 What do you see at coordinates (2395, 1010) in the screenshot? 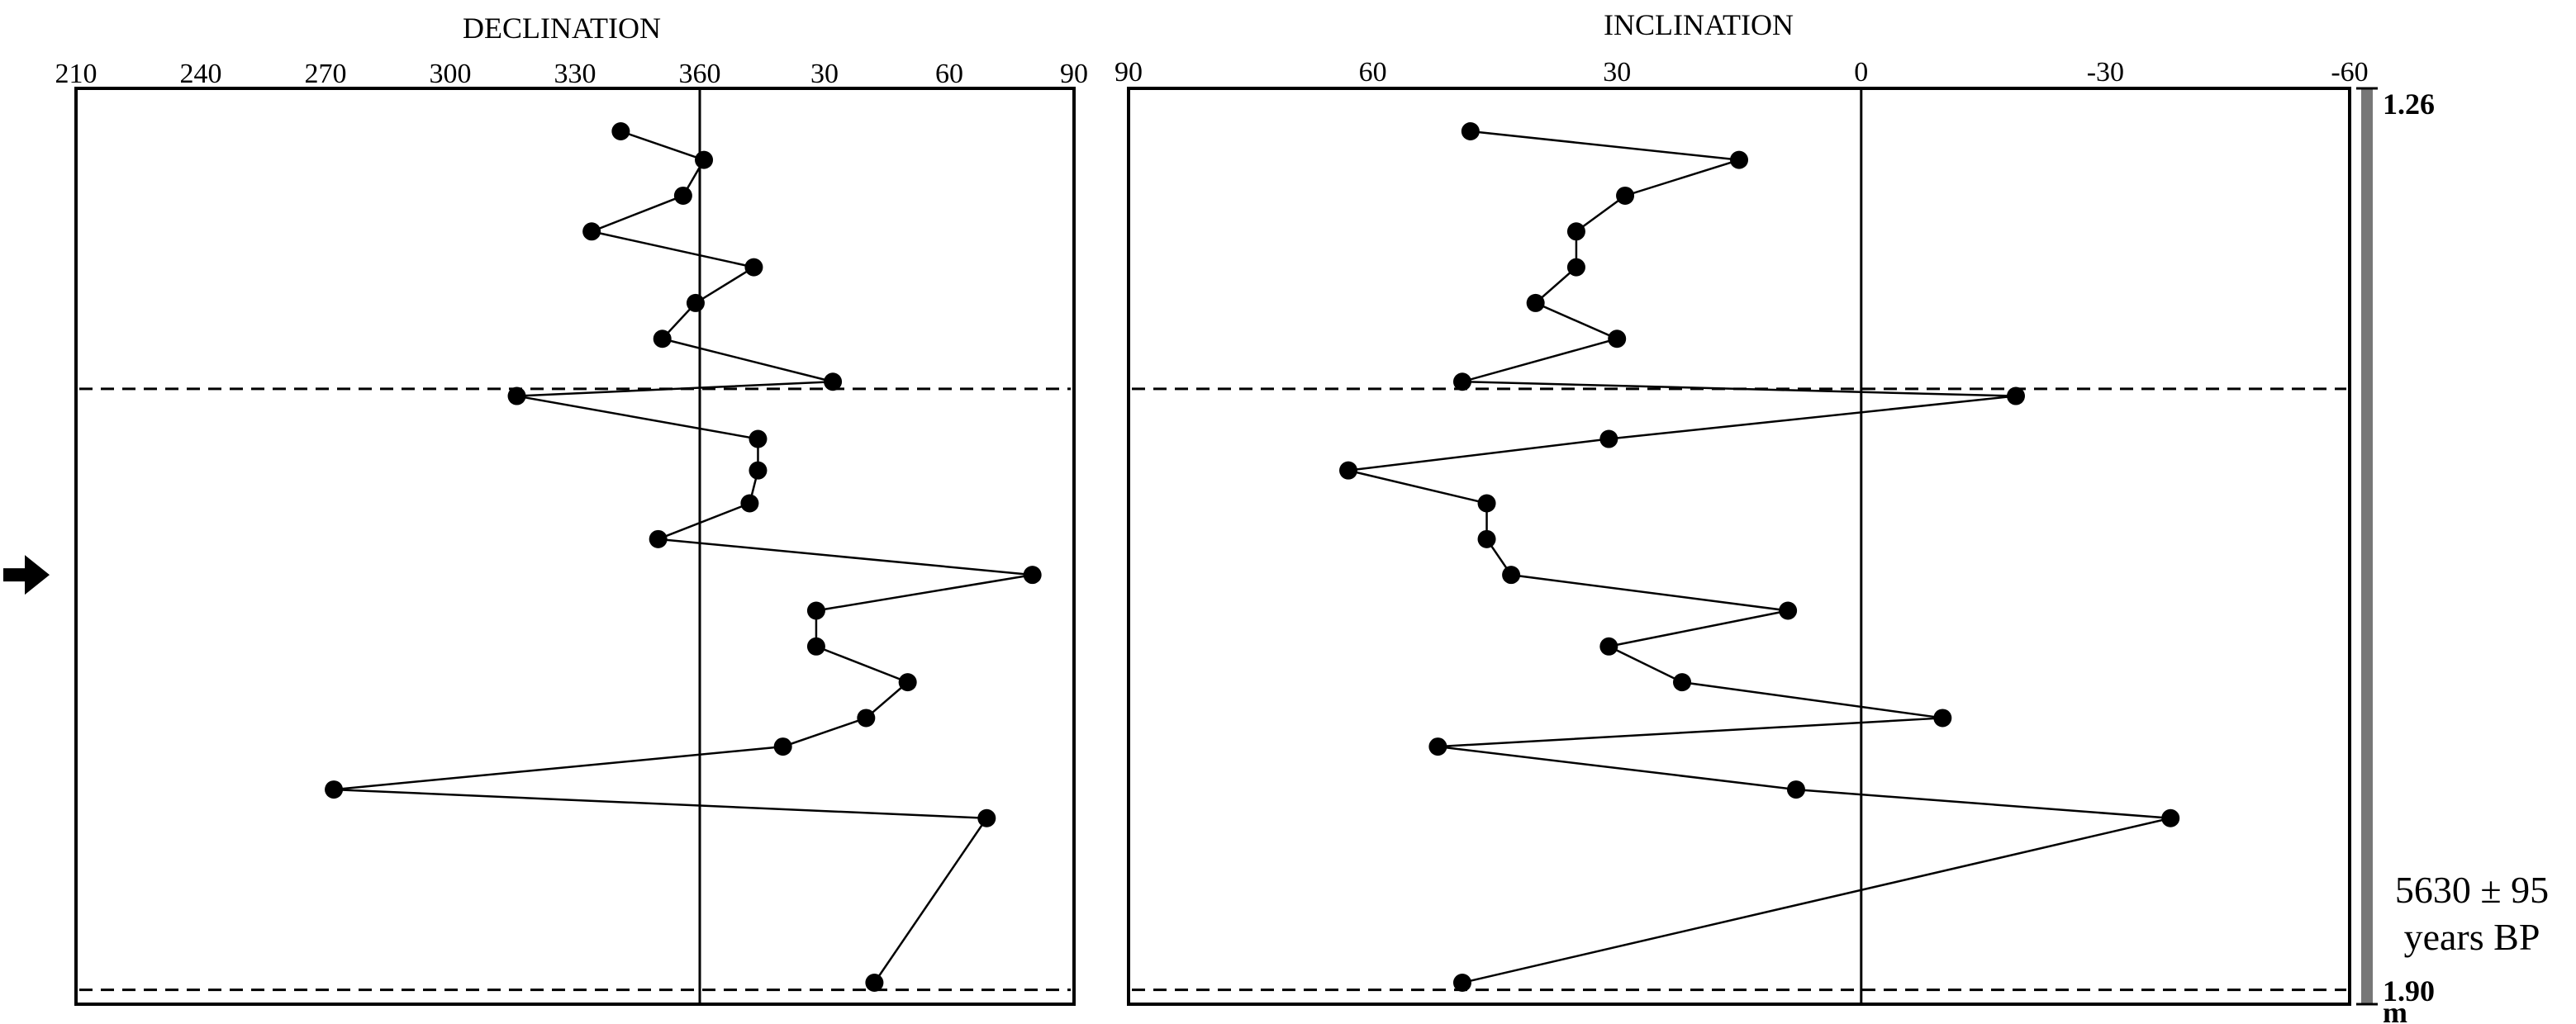
I see `depth-unit-label: m` at bounding box center [2395, 1010].